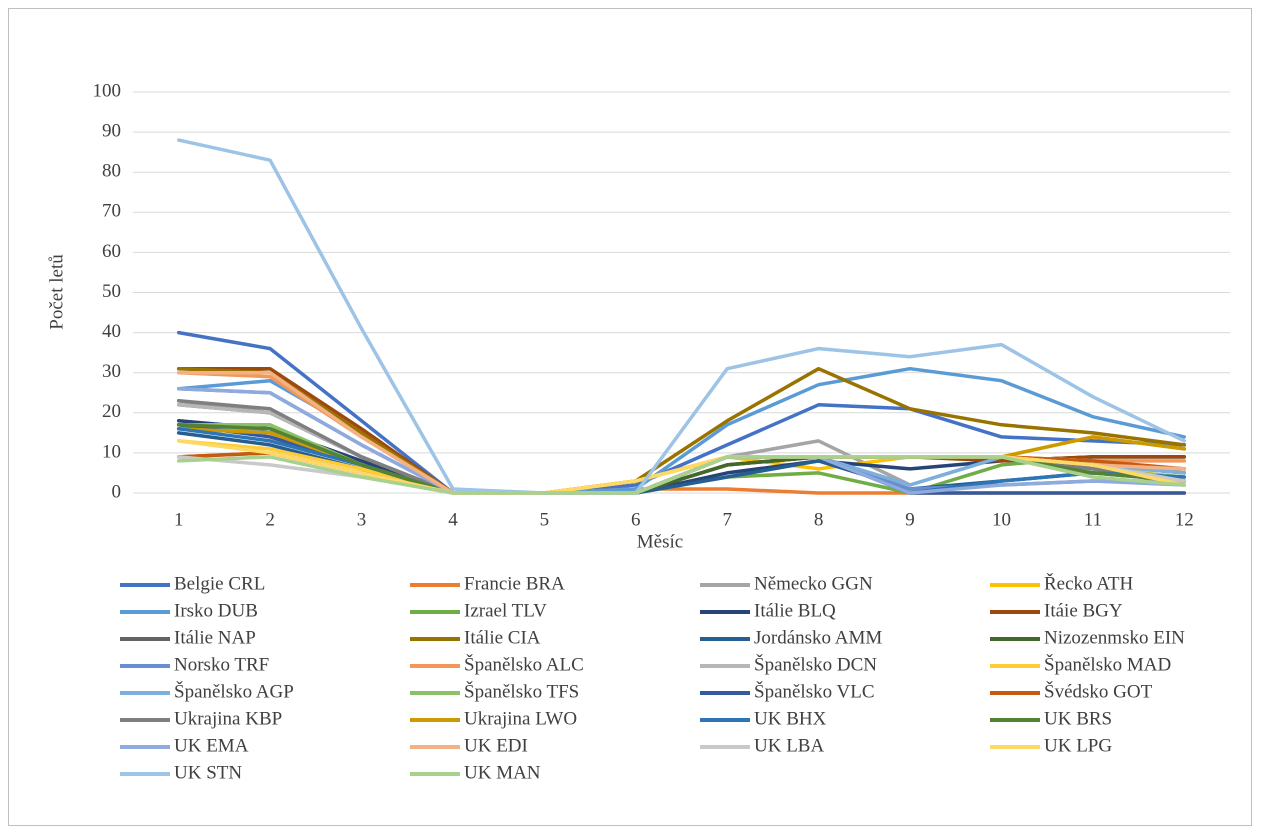  Describe the element at coordinates (795, 610) in the screenshot. I see `legend-label: Itálie BLQ` at that location.